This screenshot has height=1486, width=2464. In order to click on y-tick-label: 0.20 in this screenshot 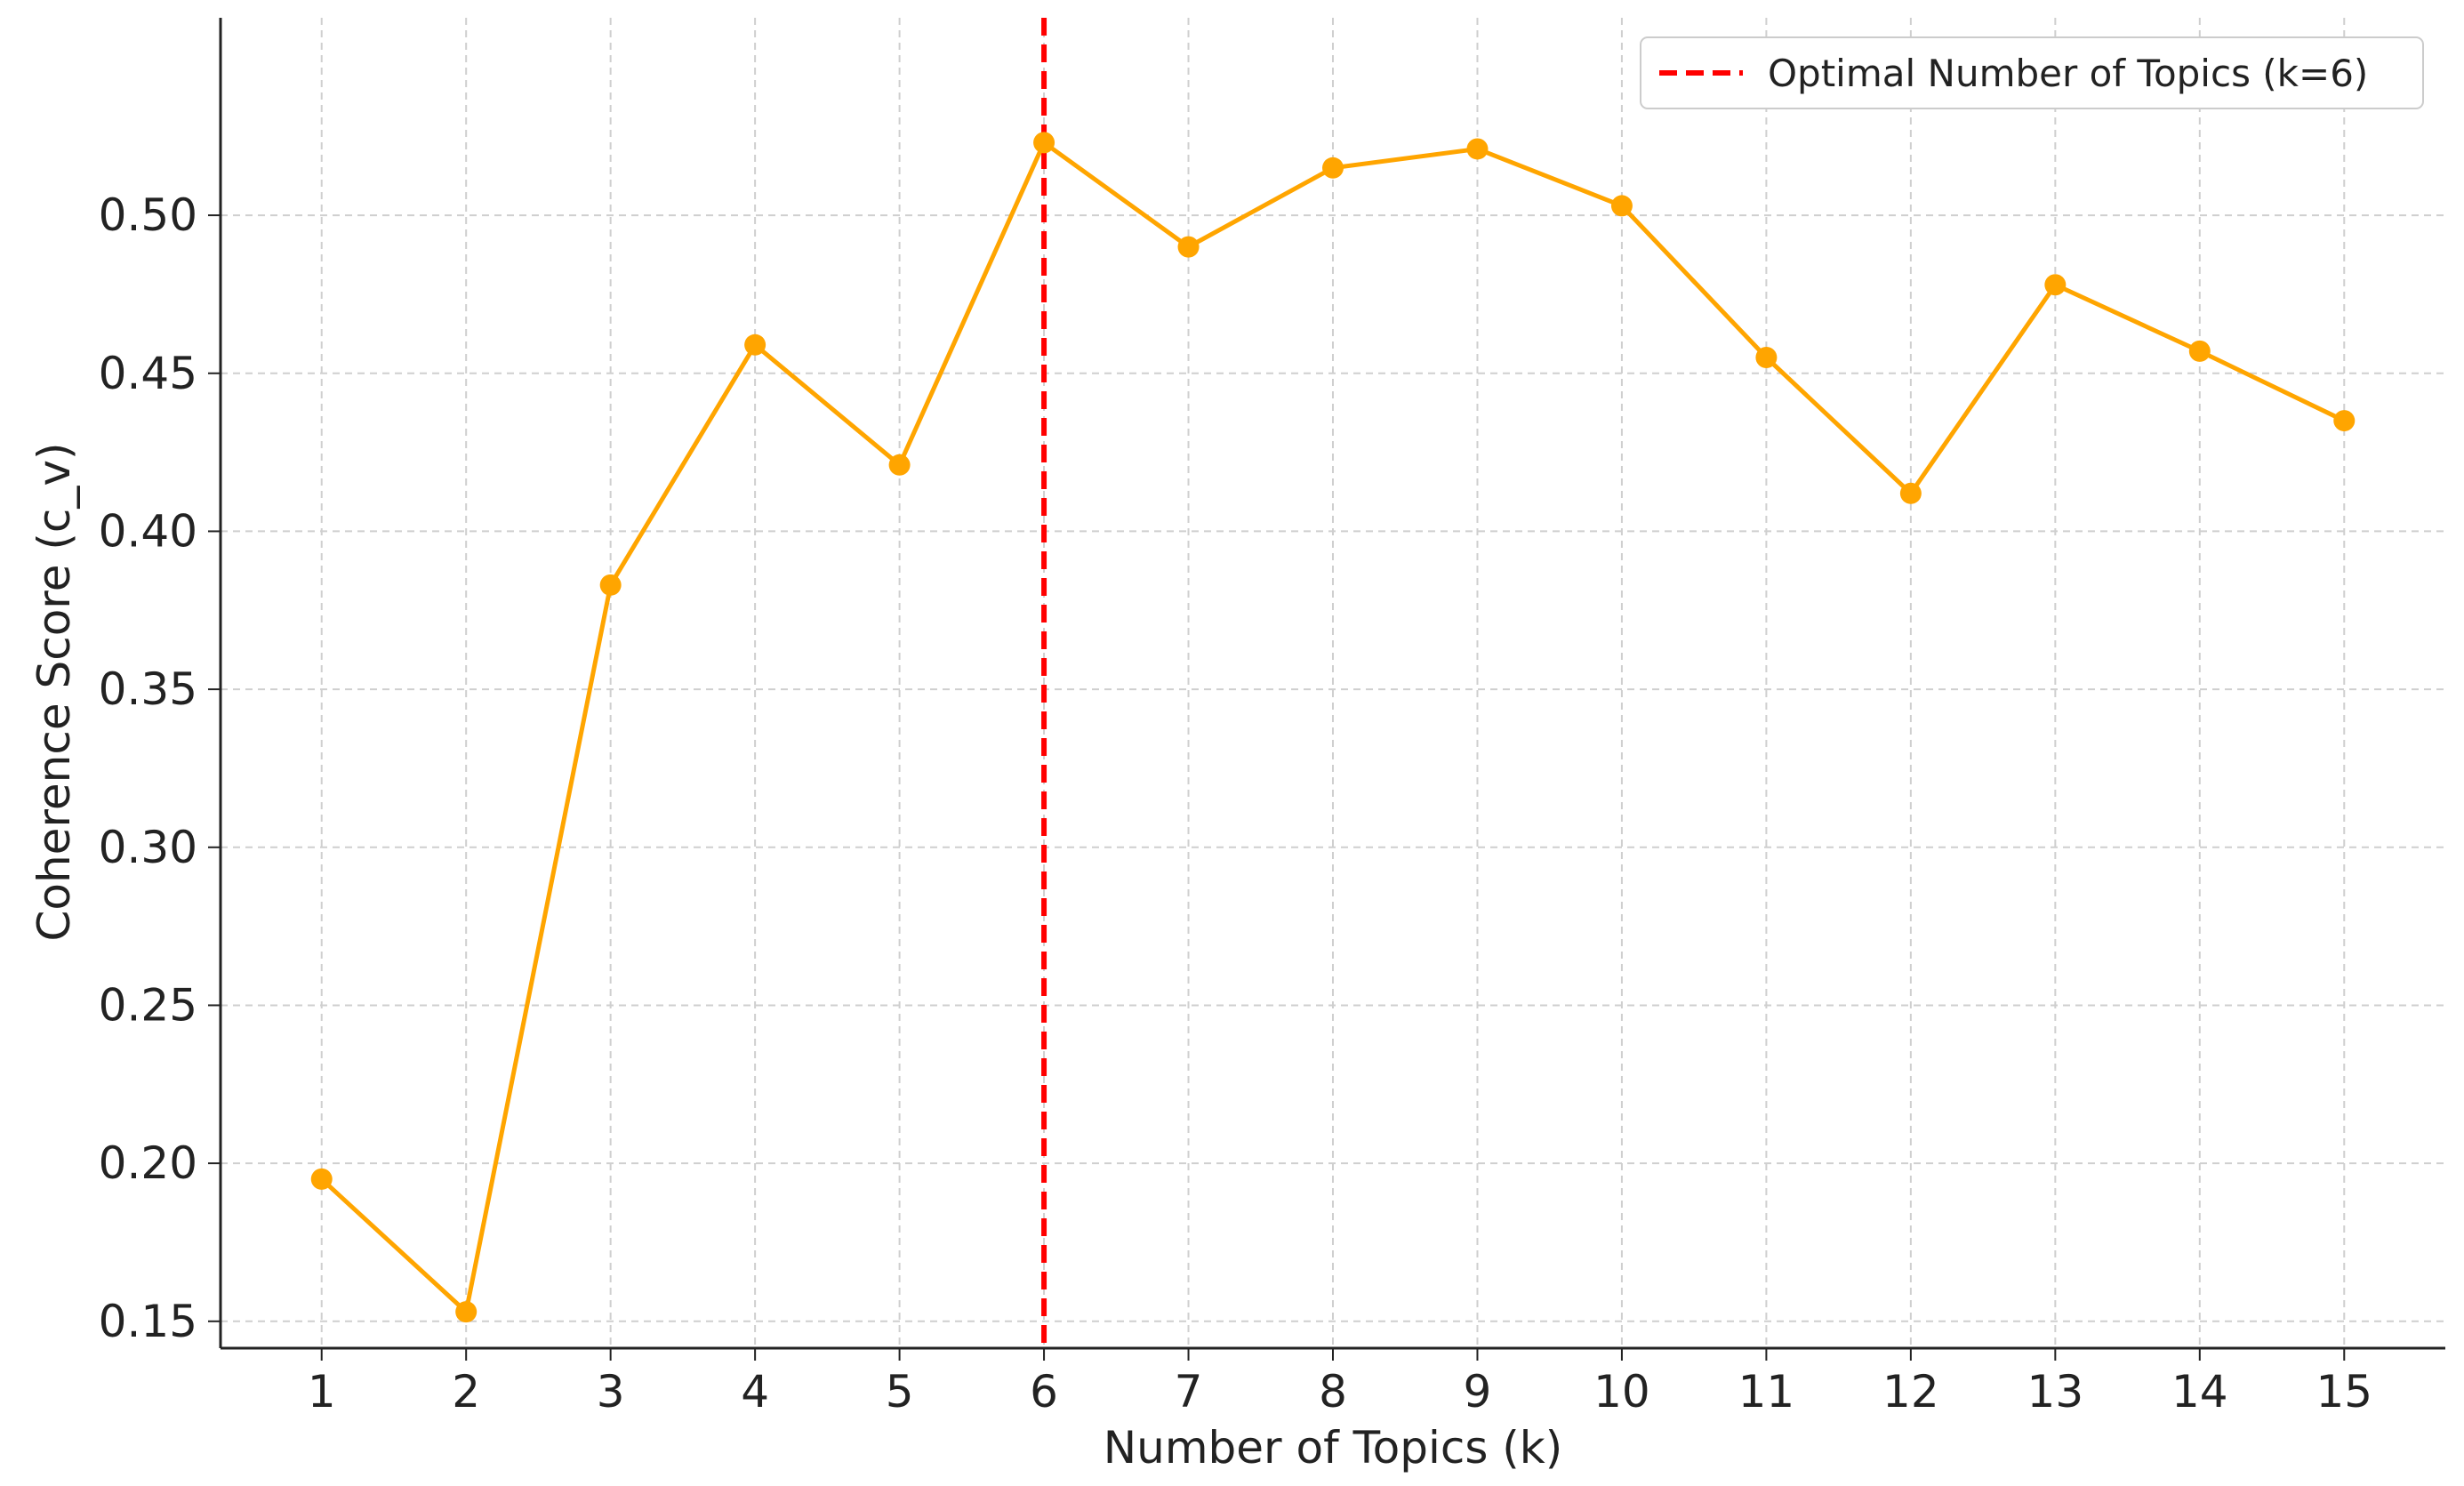, I will do `click(148, 1163)`.